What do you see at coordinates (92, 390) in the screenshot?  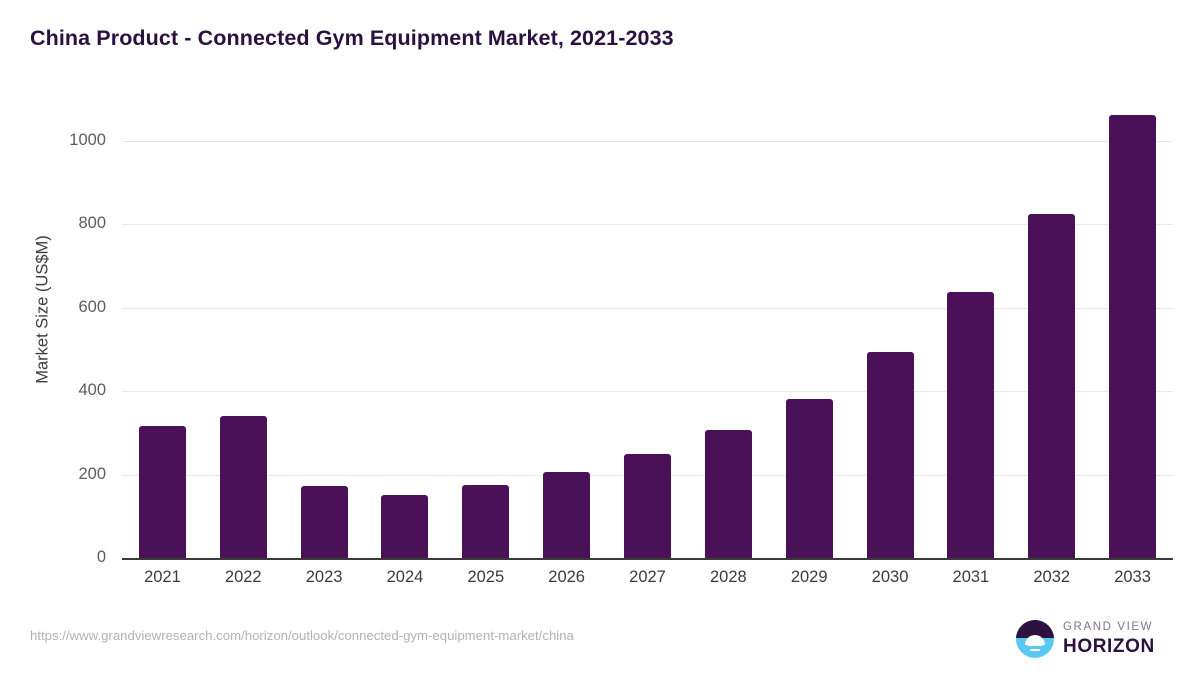 I see `y-tick-label: 400` at bounding box center [92, 390].